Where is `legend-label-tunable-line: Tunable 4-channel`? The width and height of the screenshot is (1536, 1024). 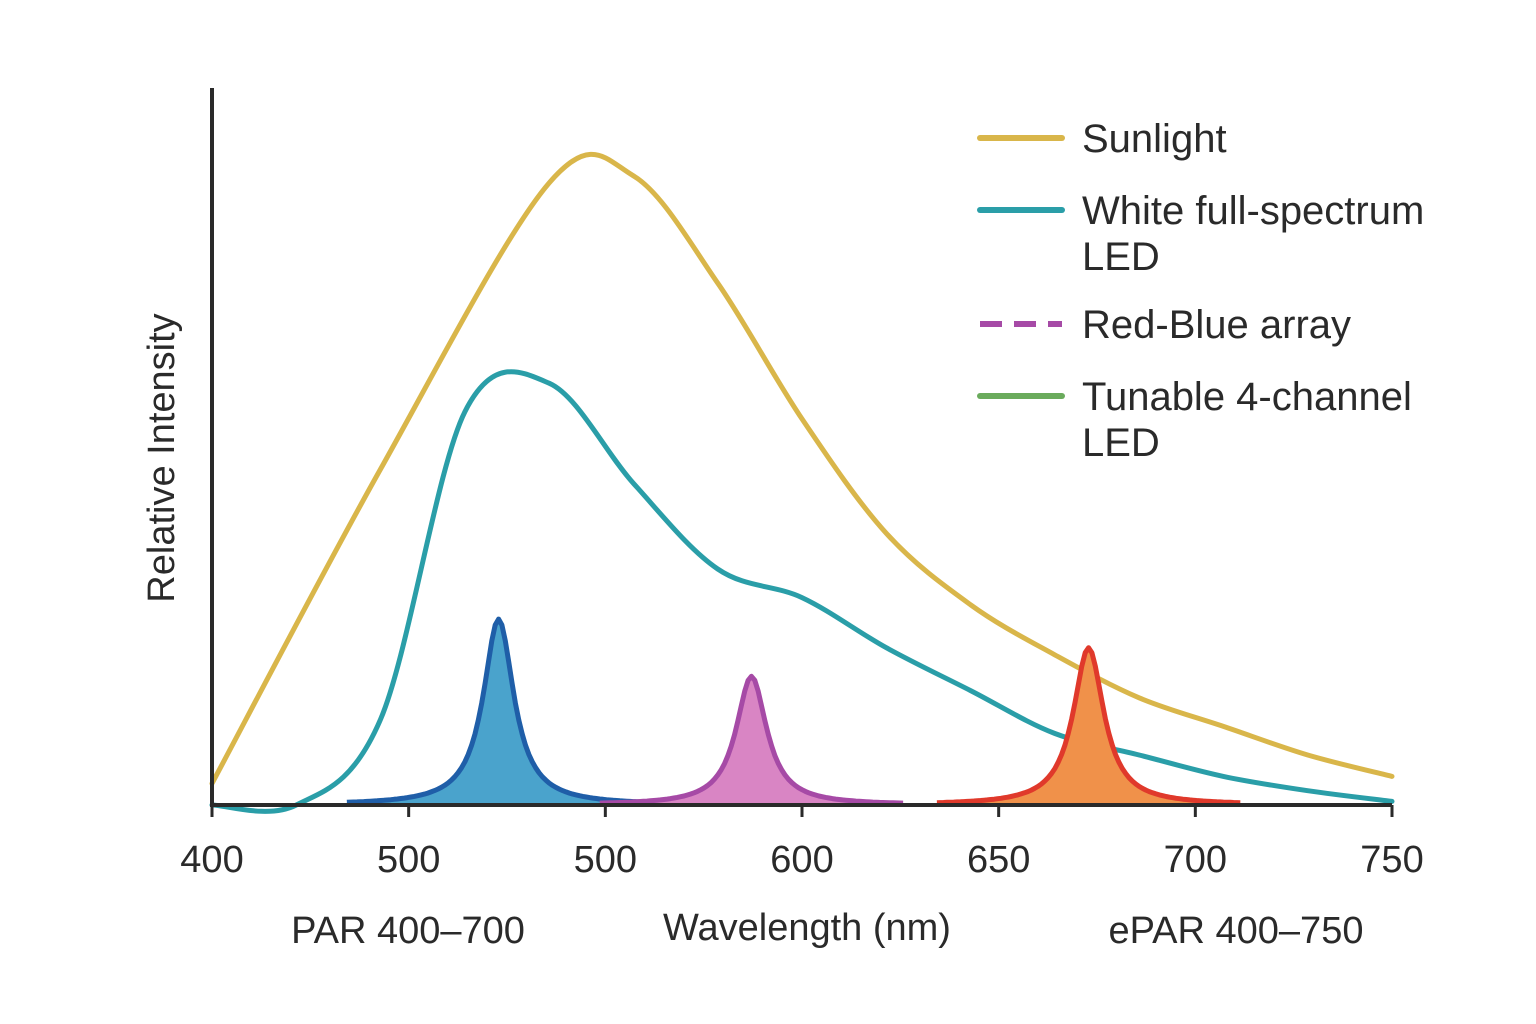 legend-label-tunable-line: Tunable 4-channel is located at coordinates (1247, 397).